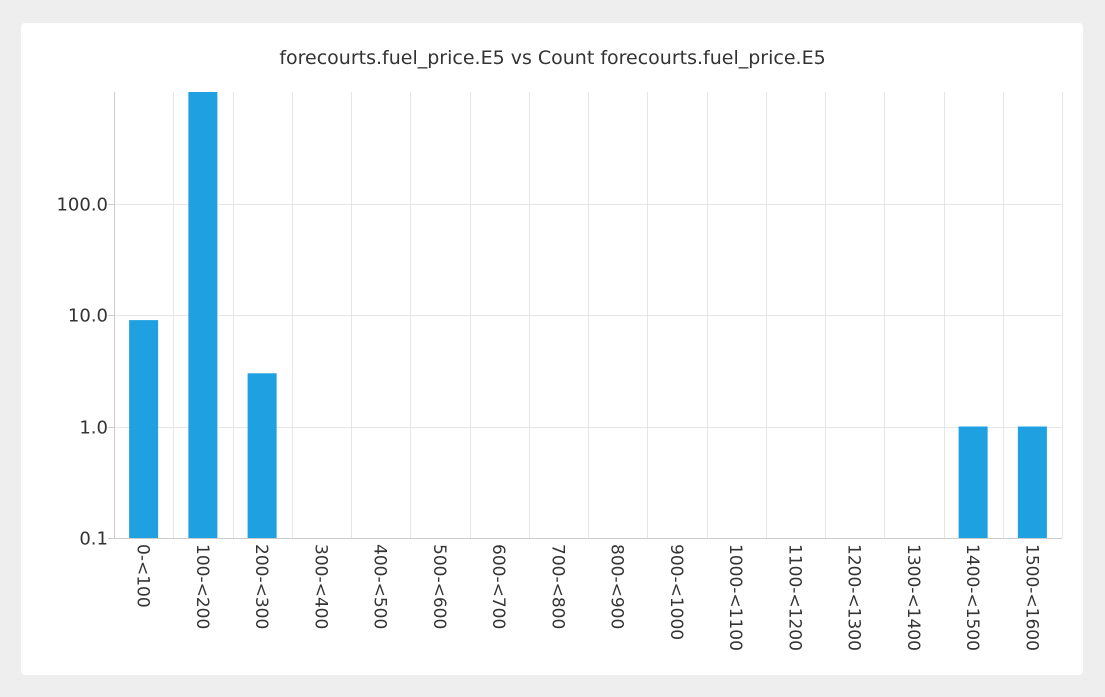 This screenshot has height=697, width=1105. I want to click on x-tick-label: 300-<400, so click(320, 586).